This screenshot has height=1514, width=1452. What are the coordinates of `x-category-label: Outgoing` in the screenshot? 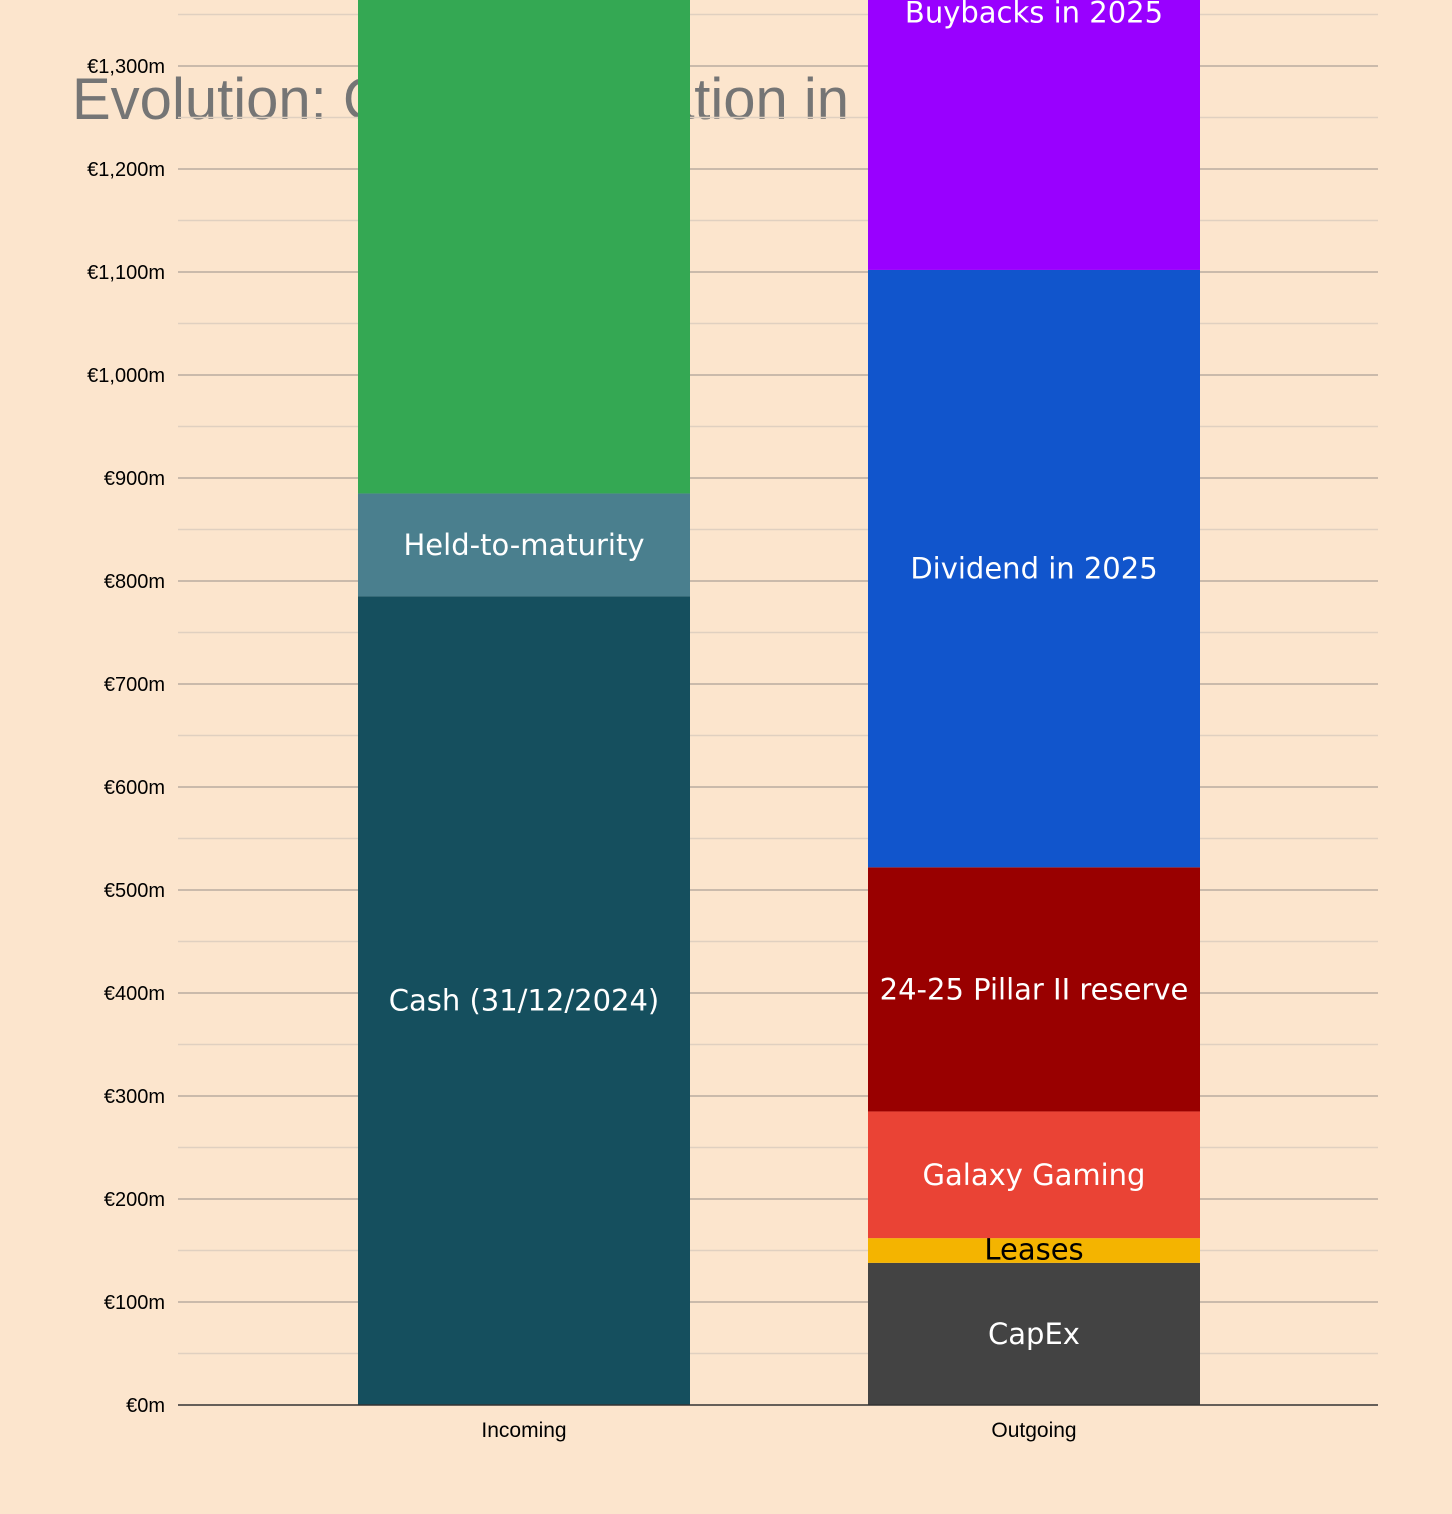 It's located at (1033, 1430).